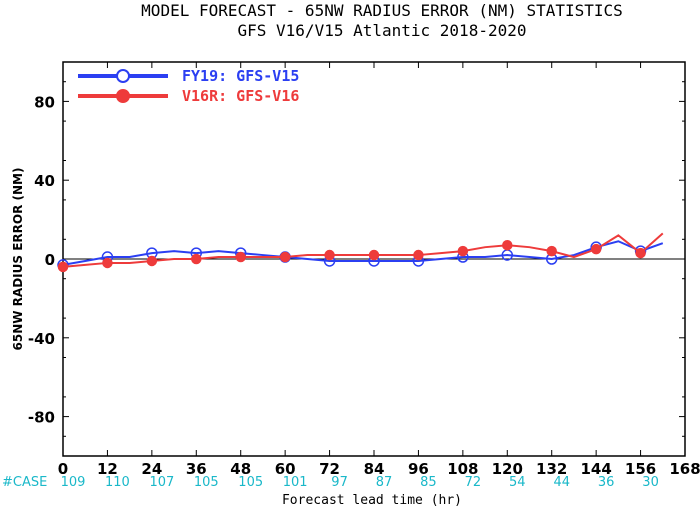 This screenshot has width=700, height=514. Describe the element at coordinates (41, 339) in the screenshot. I see `y-tick-label: -40` at that location.